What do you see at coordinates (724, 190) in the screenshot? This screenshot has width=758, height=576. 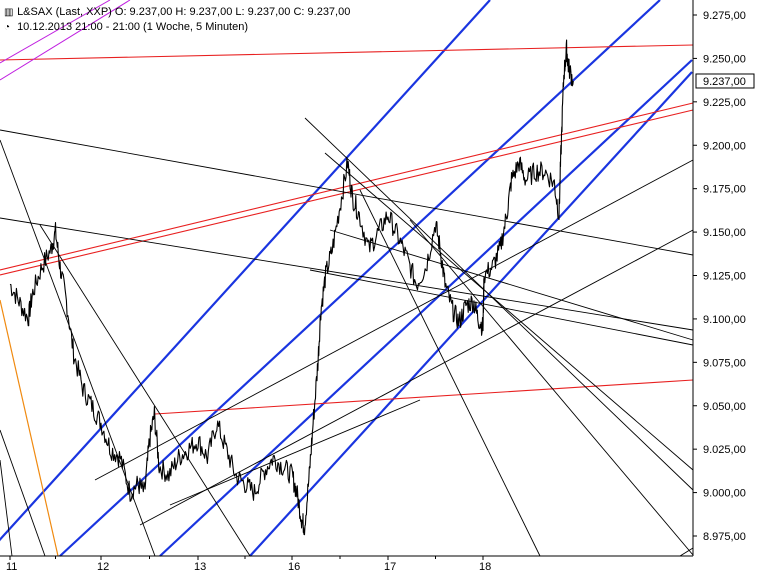 I see `y-tick-label: 9.175,00` at bounding box center [724, 190].